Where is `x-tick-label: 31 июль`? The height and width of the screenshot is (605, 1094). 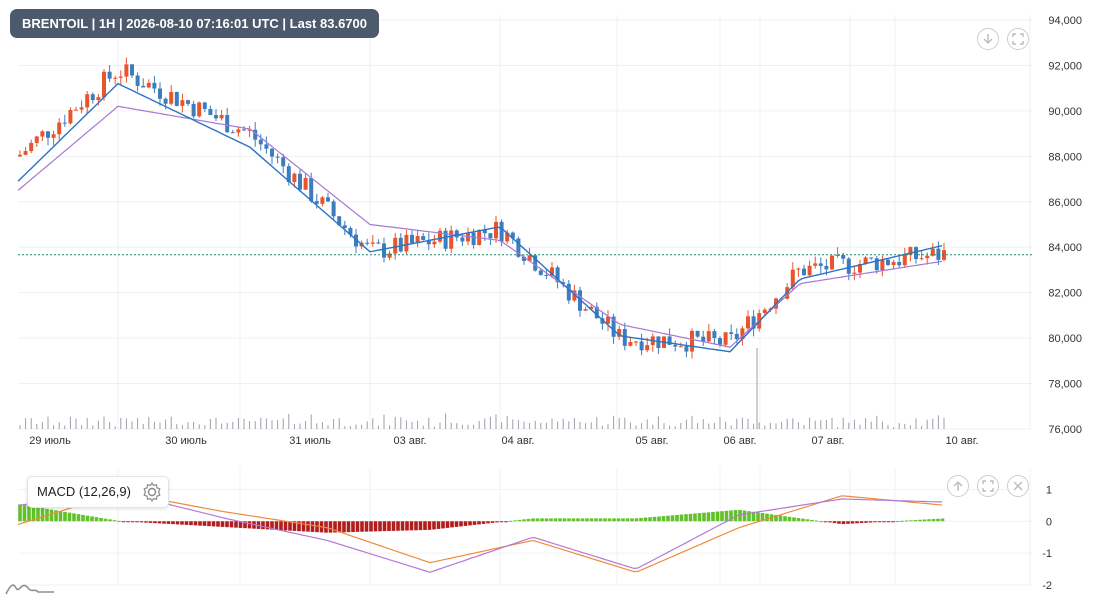
x-tick-label: 31 июль is located at coordinates (310, 441).